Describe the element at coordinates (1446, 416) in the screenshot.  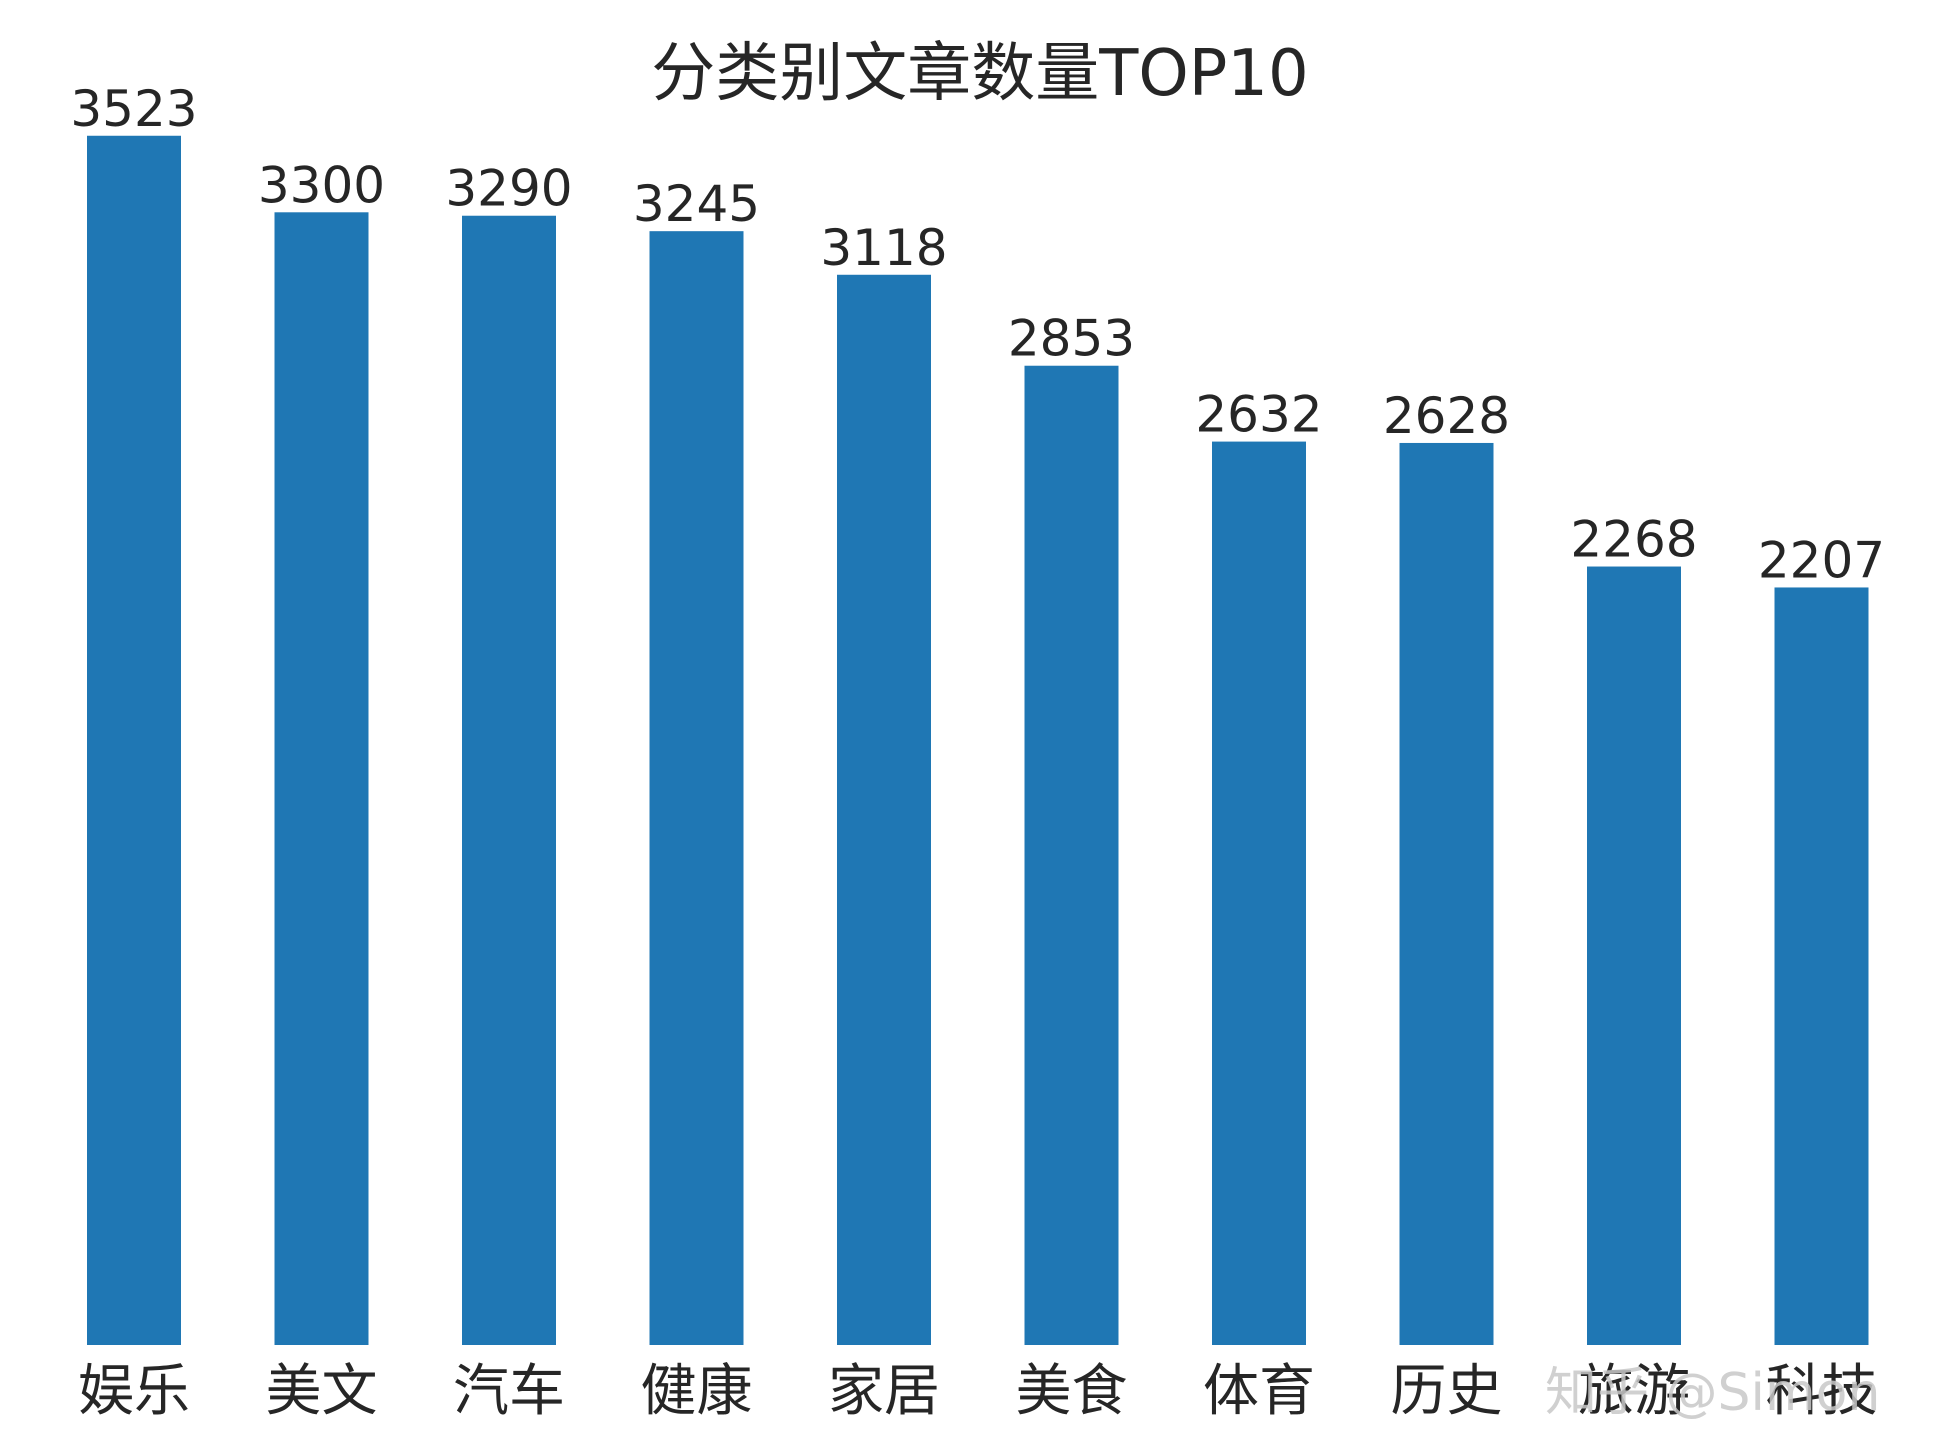
I see `value-label-7: 2628` at that location.